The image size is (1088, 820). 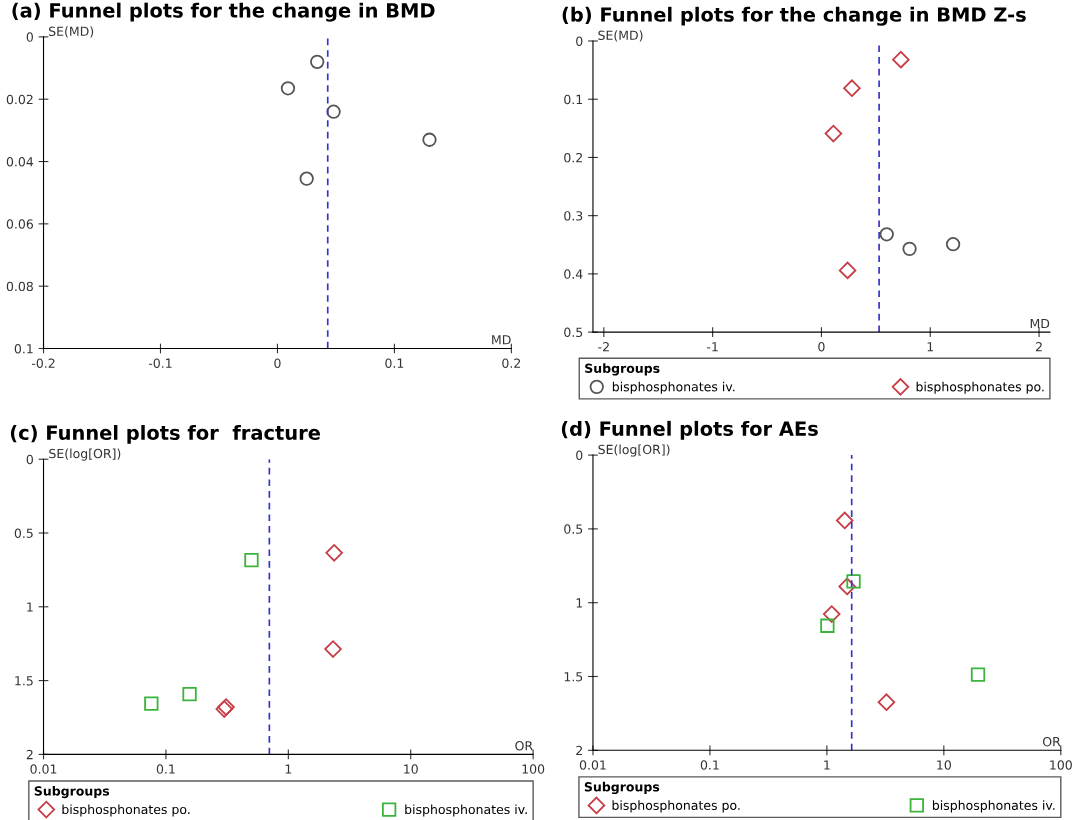 What do you see at coordinates (20, 162) in the screenshot?
I see `y-tick-label: 0.04` at bounding box center [20, 162].